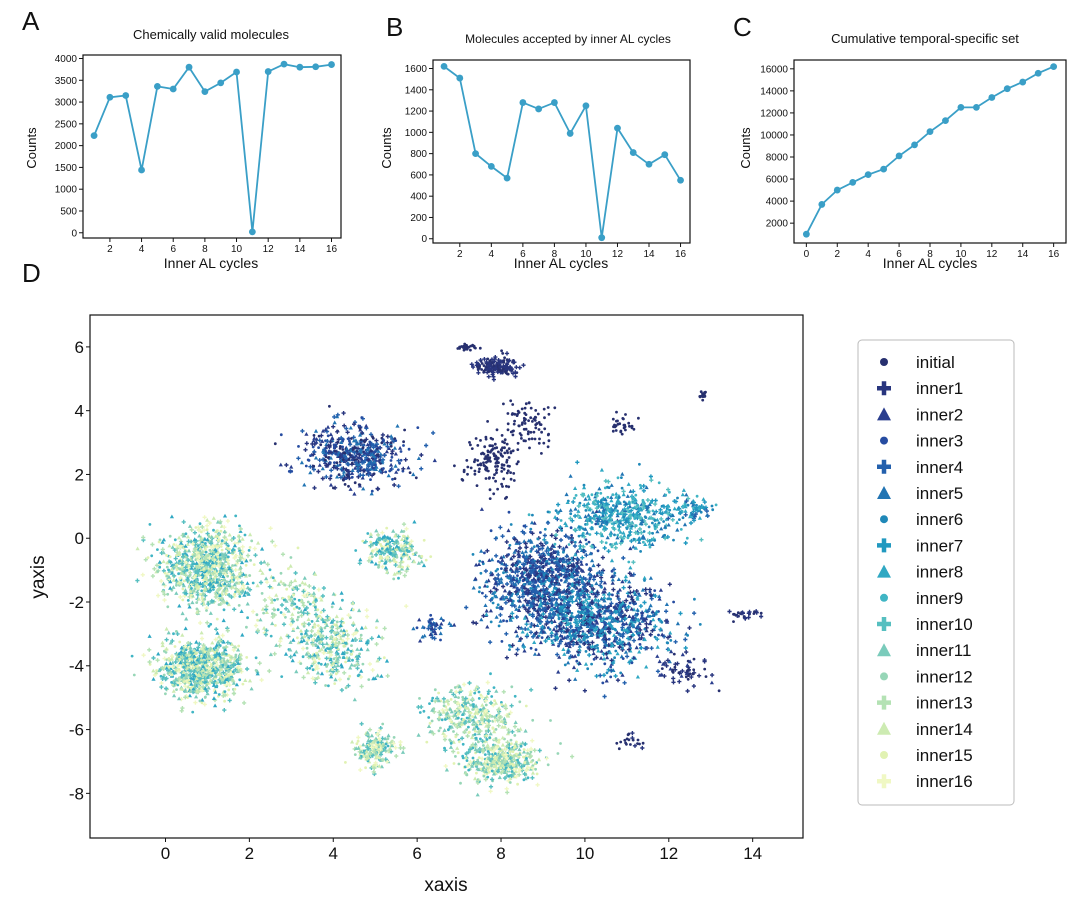 The width and height of the screenshot is (1080, 902). Describe the element at coordinates (173, 249) in the screenshot. I see `panel-a-xtick-label: 6` at that location.